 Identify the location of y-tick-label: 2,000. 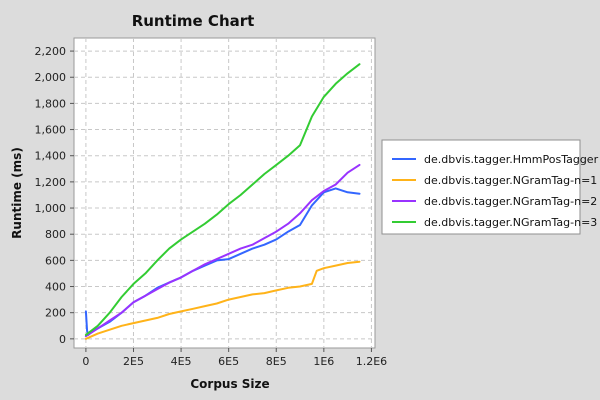
(51, 77).